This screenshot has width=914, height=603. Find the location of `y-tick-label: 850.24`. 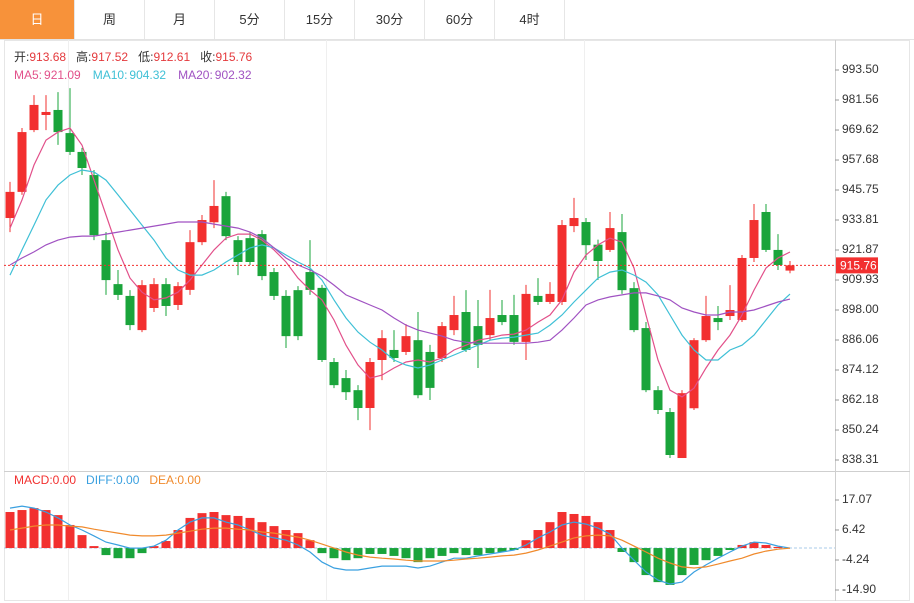

y-tick-label: 850.24 is located at coordinates (860, 429).